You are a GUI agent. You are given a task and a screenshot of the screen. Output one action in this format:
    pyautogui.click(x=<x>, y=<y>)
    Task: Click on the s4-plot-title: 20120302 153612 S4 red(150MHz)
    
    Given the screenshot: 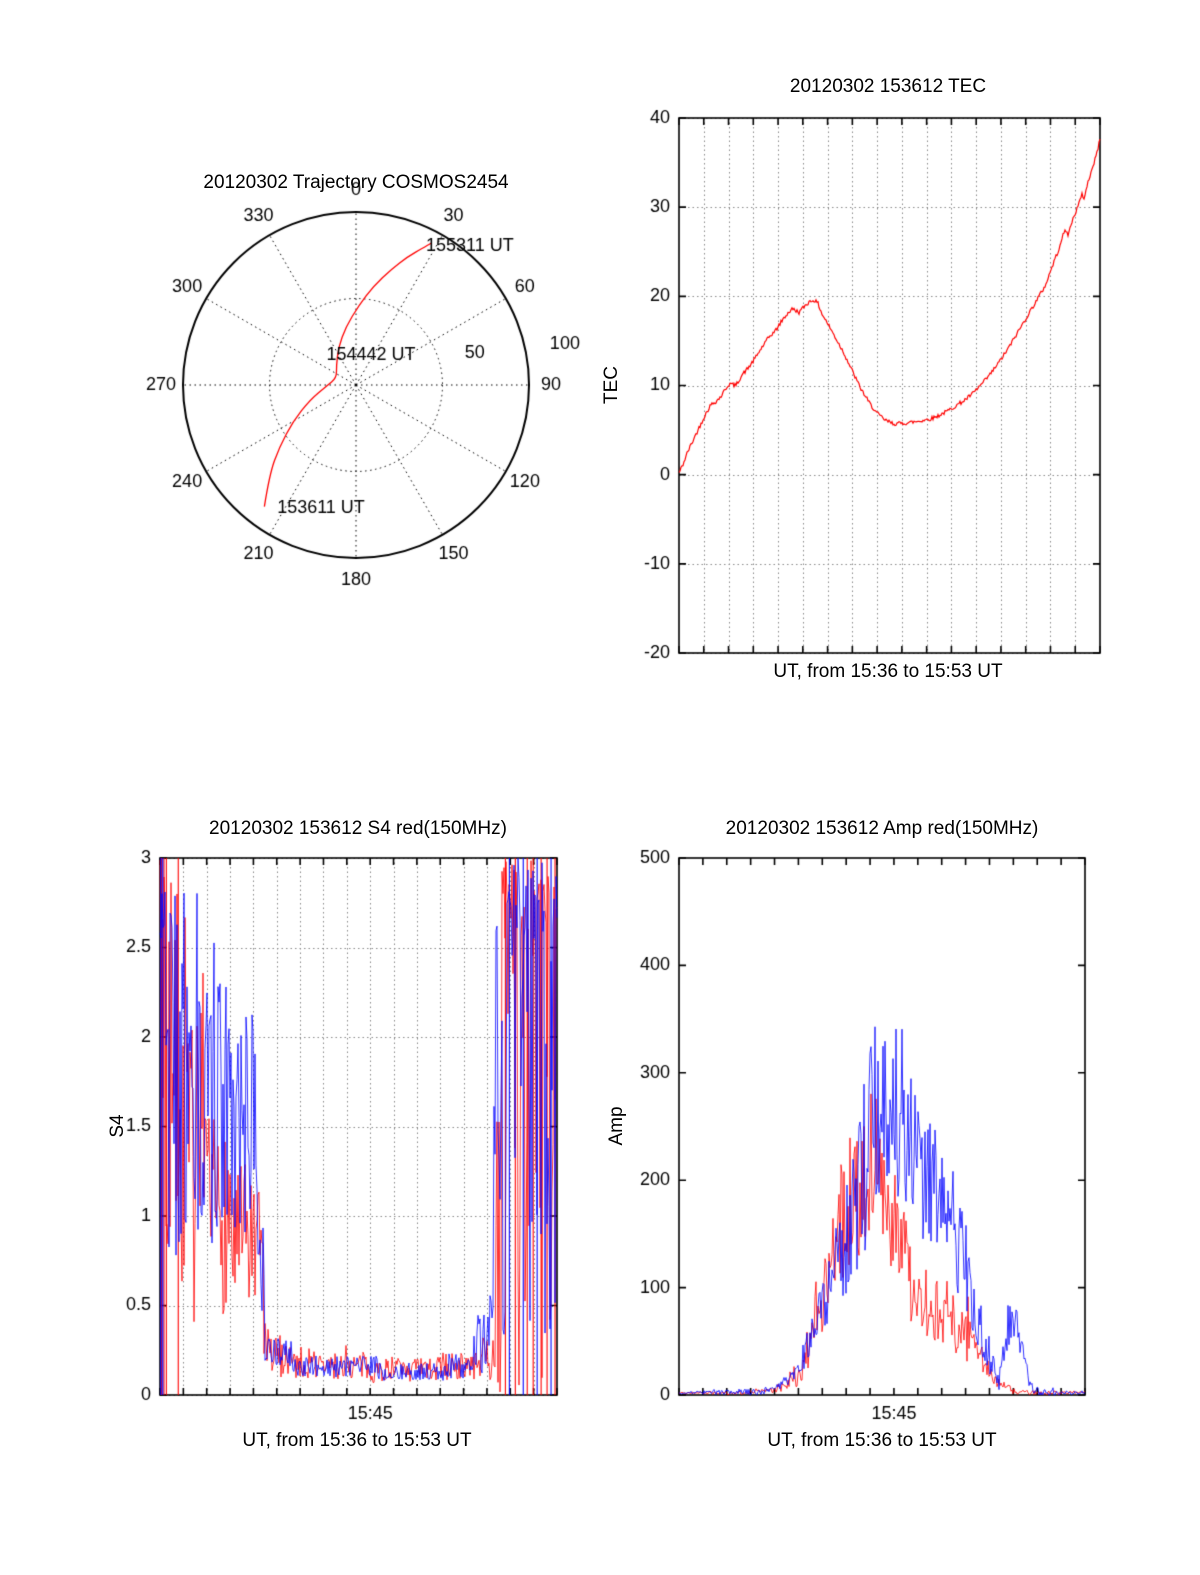 What is the action you would take?
    pyautogui.click(x=358, y=828)
    